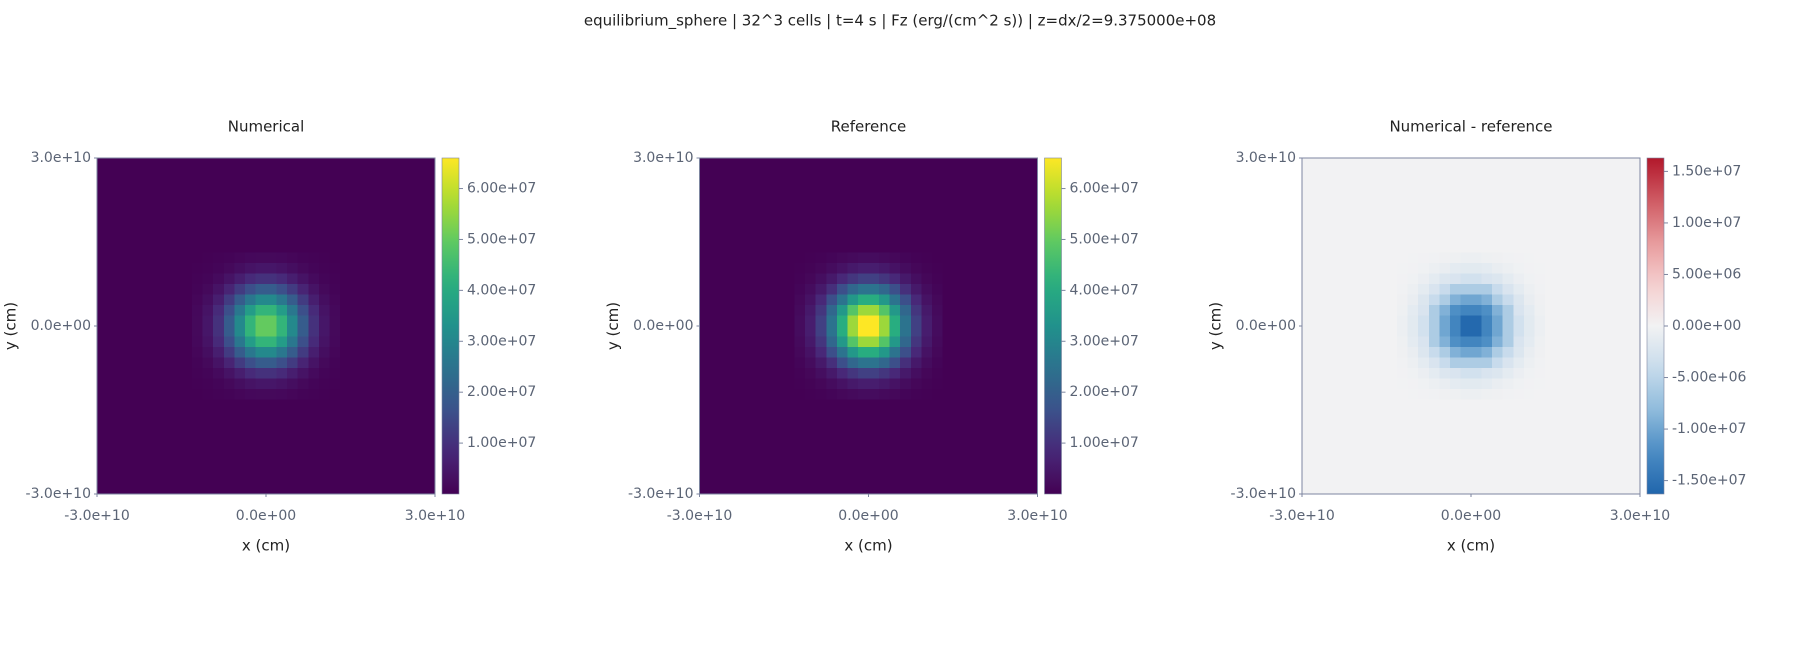 Image resolution: width=1800 pixels, height=650 pixels. Describe the element at coordinates (61, 326) in the screenshot. I see `y-tick-label: 0.0e+00` at that location.